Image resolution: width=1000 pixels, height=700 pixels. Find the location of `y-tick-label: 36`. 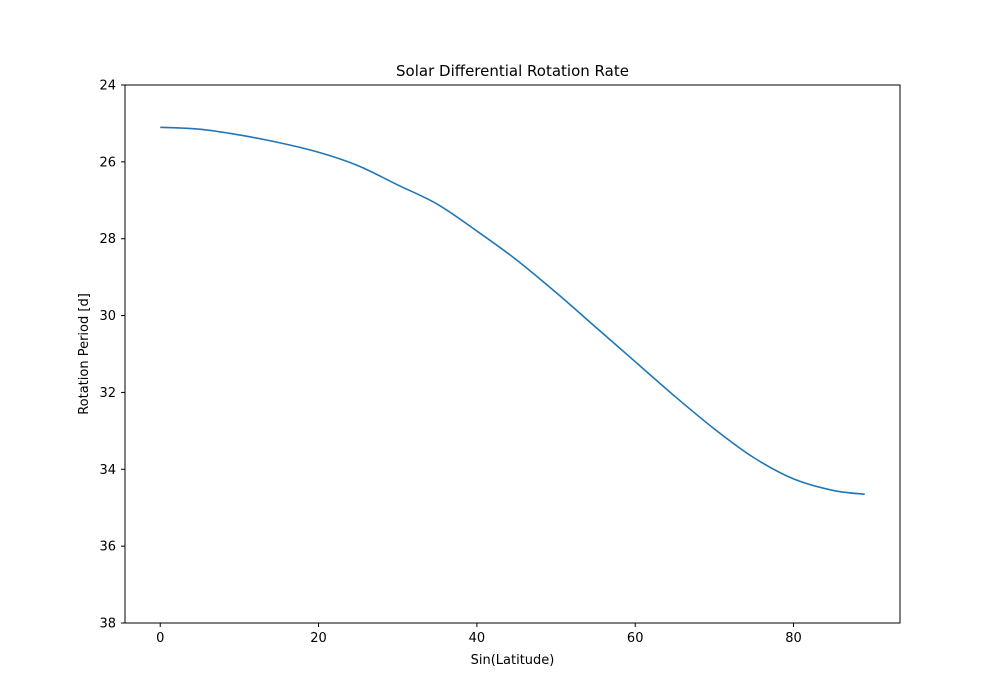

y-tick-label: 36 is located at coordinates (107, 547).